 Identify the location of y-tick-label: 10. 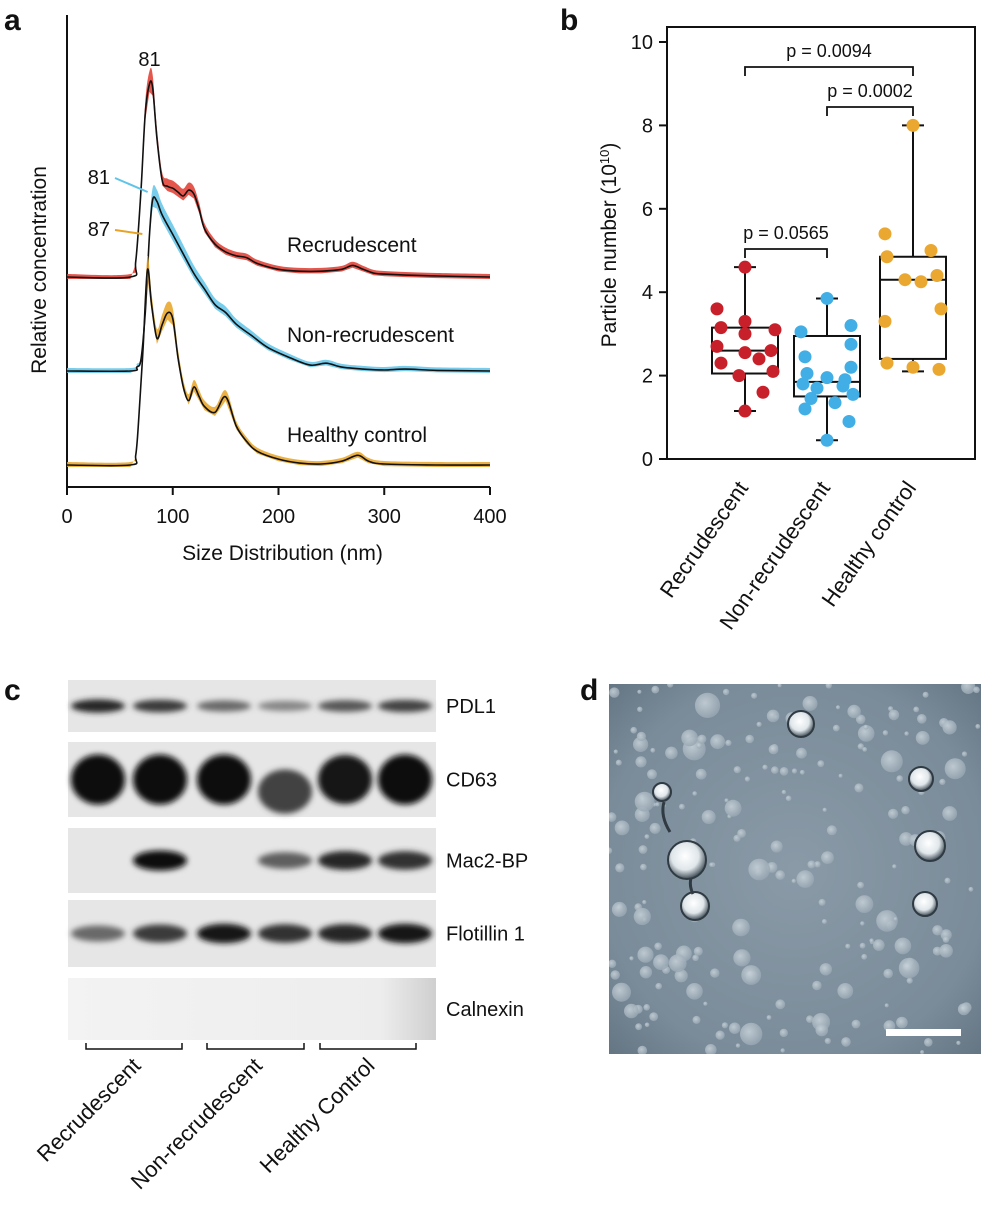
(642, 43).